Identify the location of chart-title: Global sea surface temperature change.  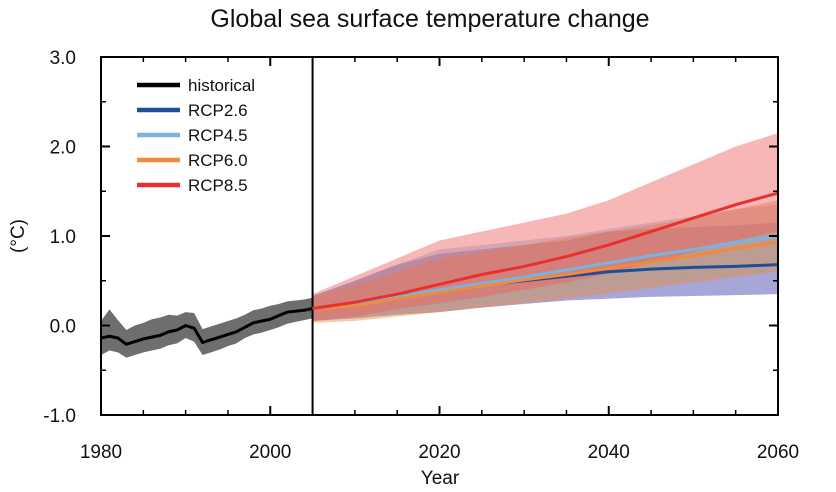
(429, 19).